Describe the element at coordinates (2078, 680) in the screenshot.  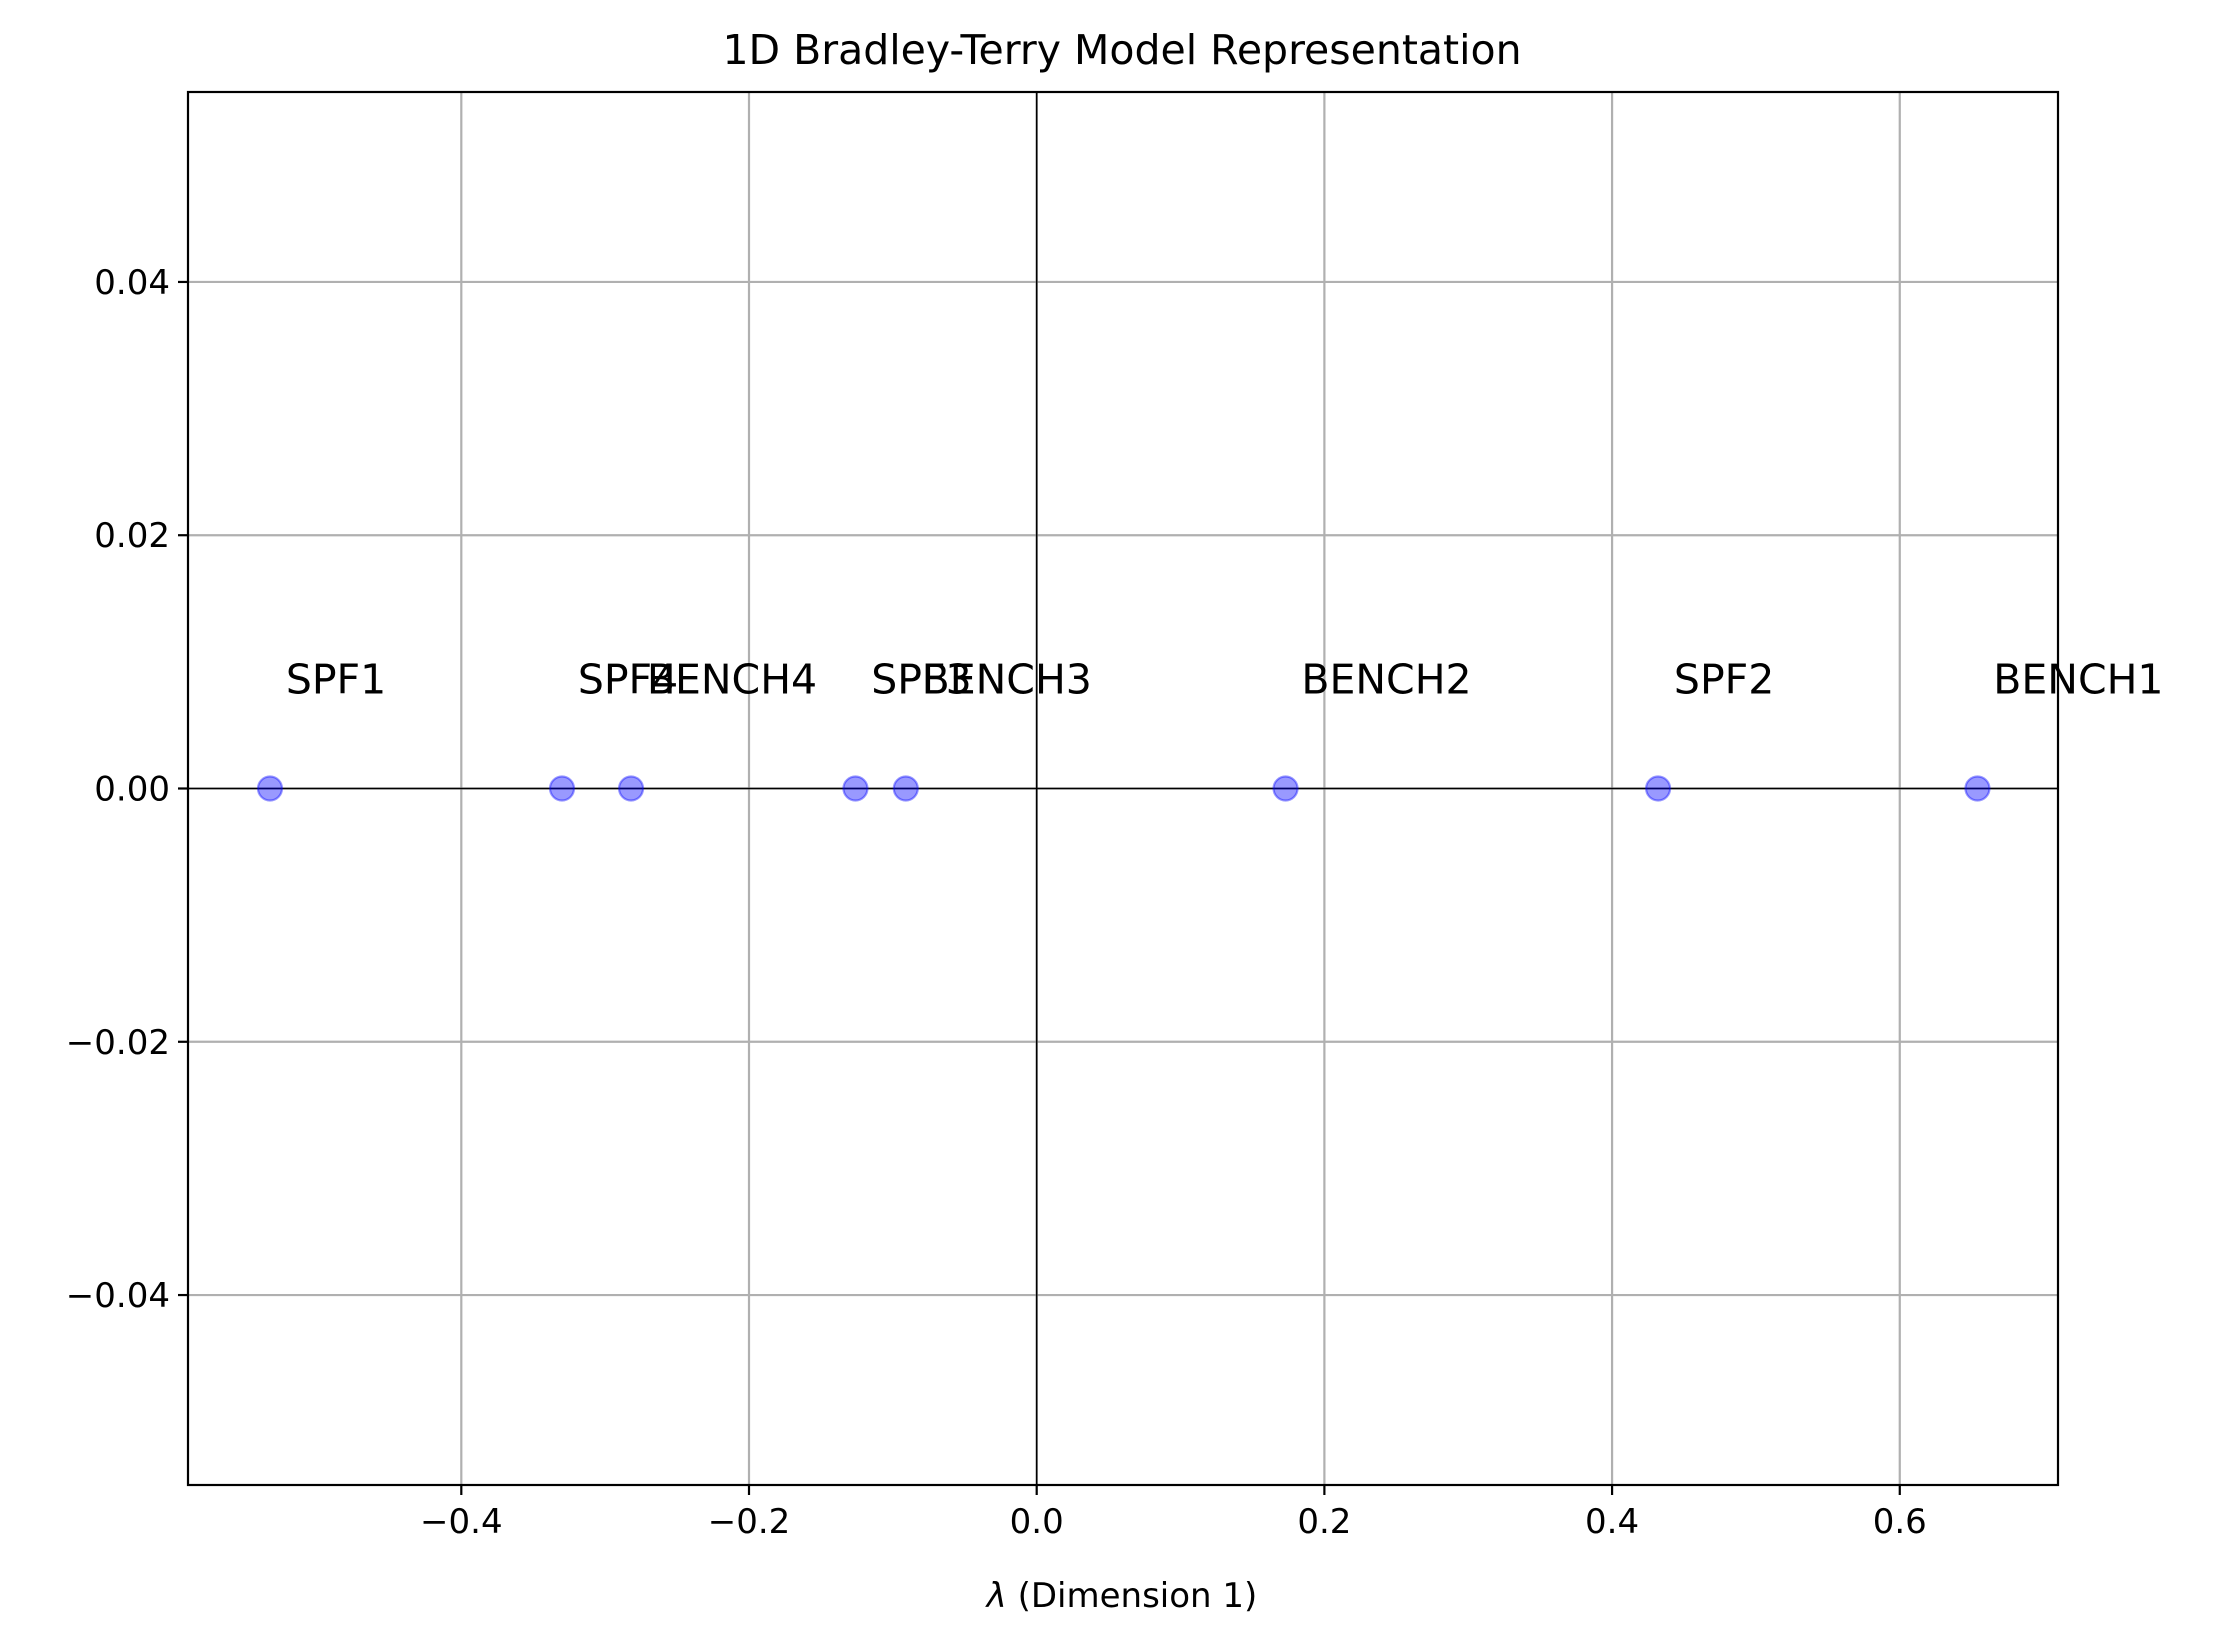
I see `point-label-bench1: BENCH1` at that location.